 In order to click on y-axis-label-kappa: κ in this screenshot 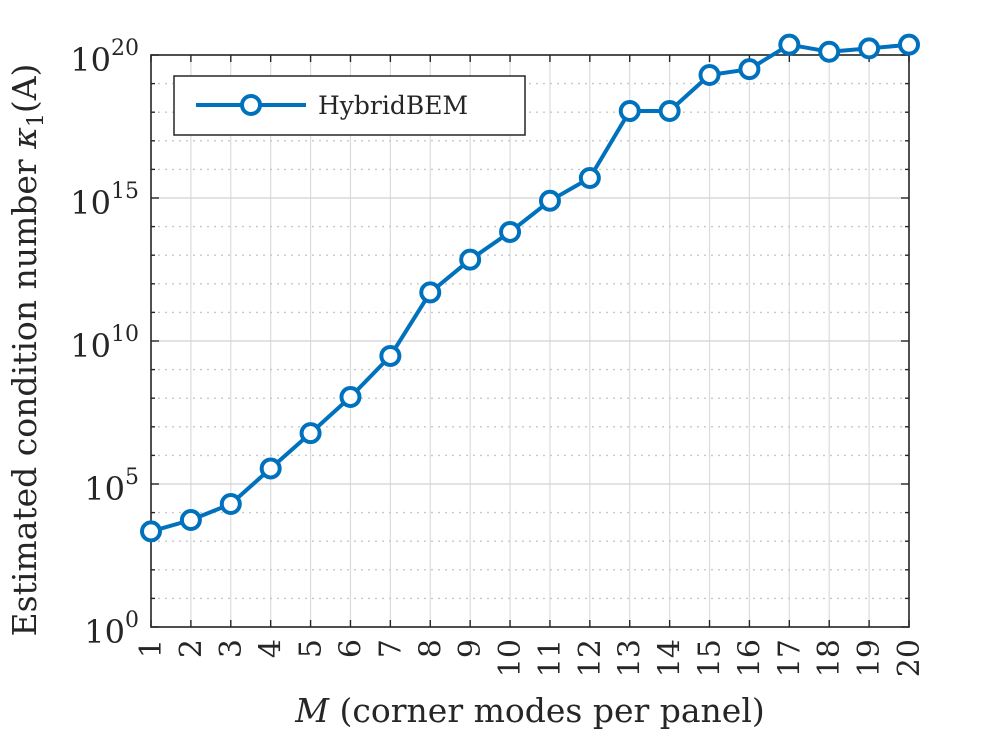, I will do `click(24, 138)`.